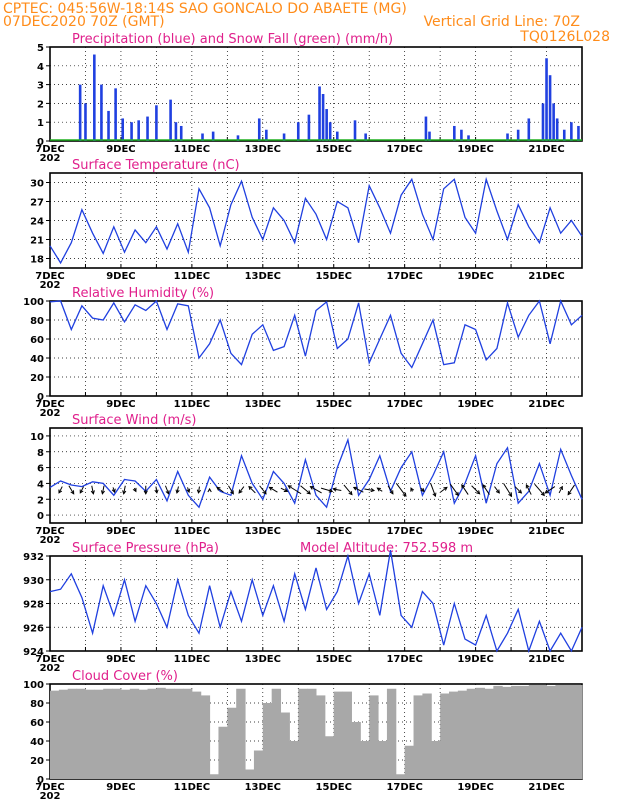 This screenshot has height=800, width=618. I want to click on y-tick-label: 21, so click(37, 241).